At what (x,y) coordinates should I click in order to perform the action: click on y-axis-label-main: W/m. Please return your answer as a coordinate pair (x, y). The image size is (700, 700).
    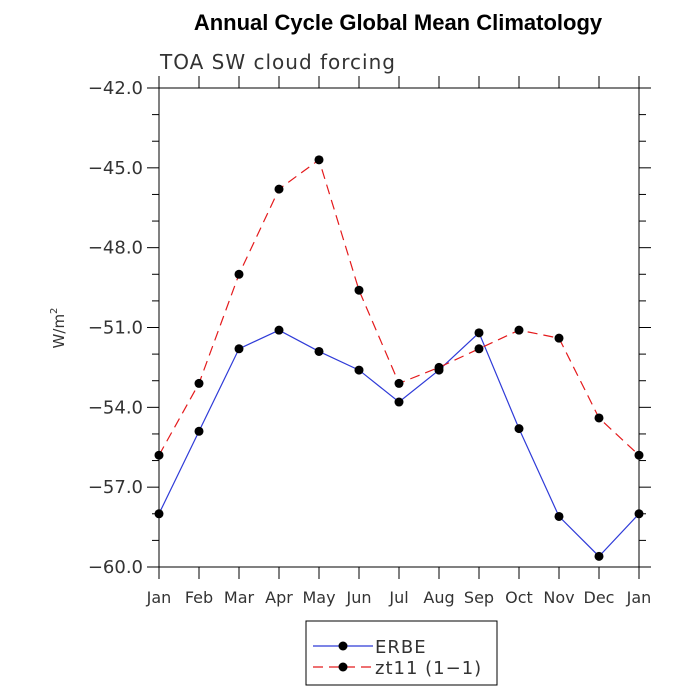
    Looking at the image, I should click on (59, 331).